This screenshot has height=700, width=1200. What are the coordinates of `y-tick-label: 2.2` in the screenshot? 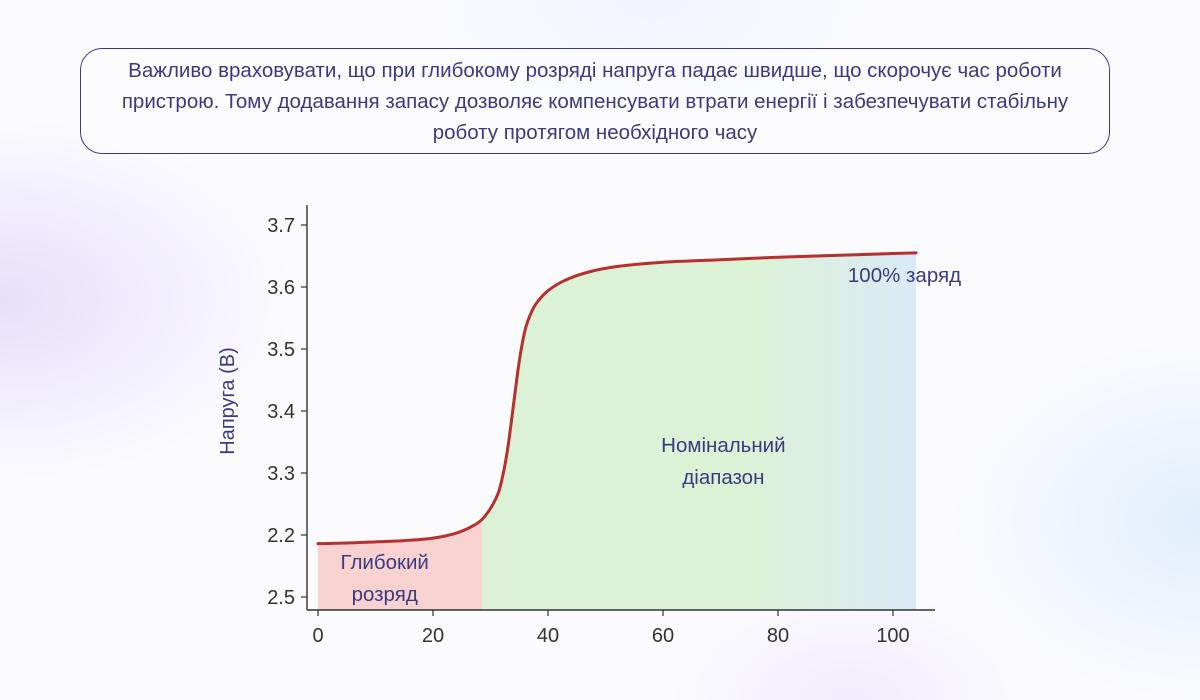 It's located at (281, 536).